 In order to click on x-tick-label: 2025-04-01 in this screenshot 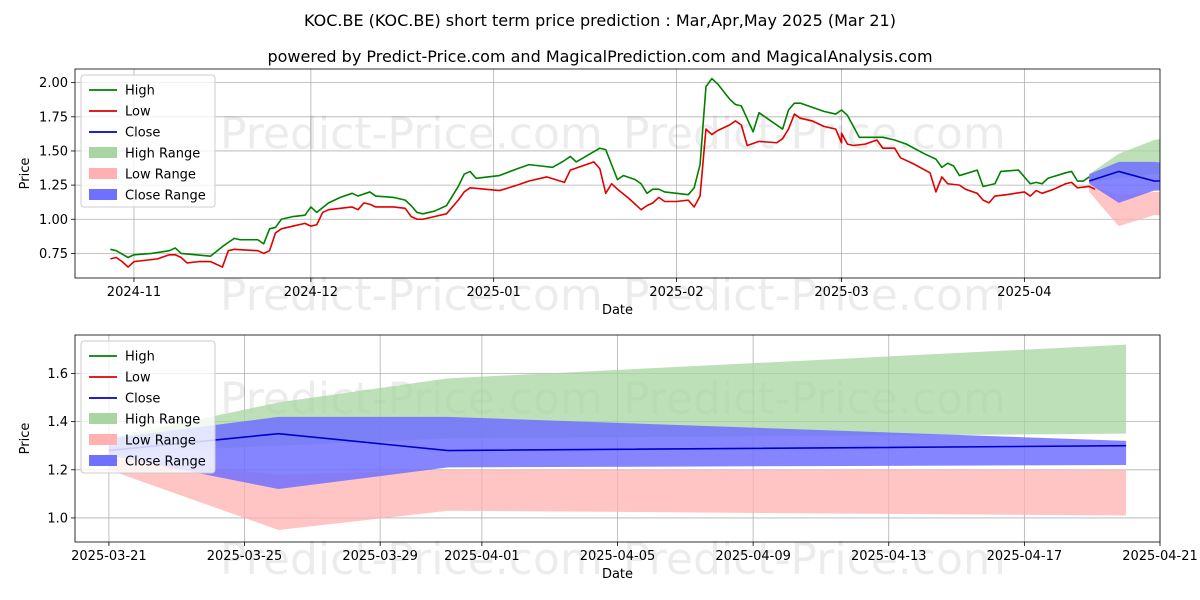, I will do `click(482, 556)`.